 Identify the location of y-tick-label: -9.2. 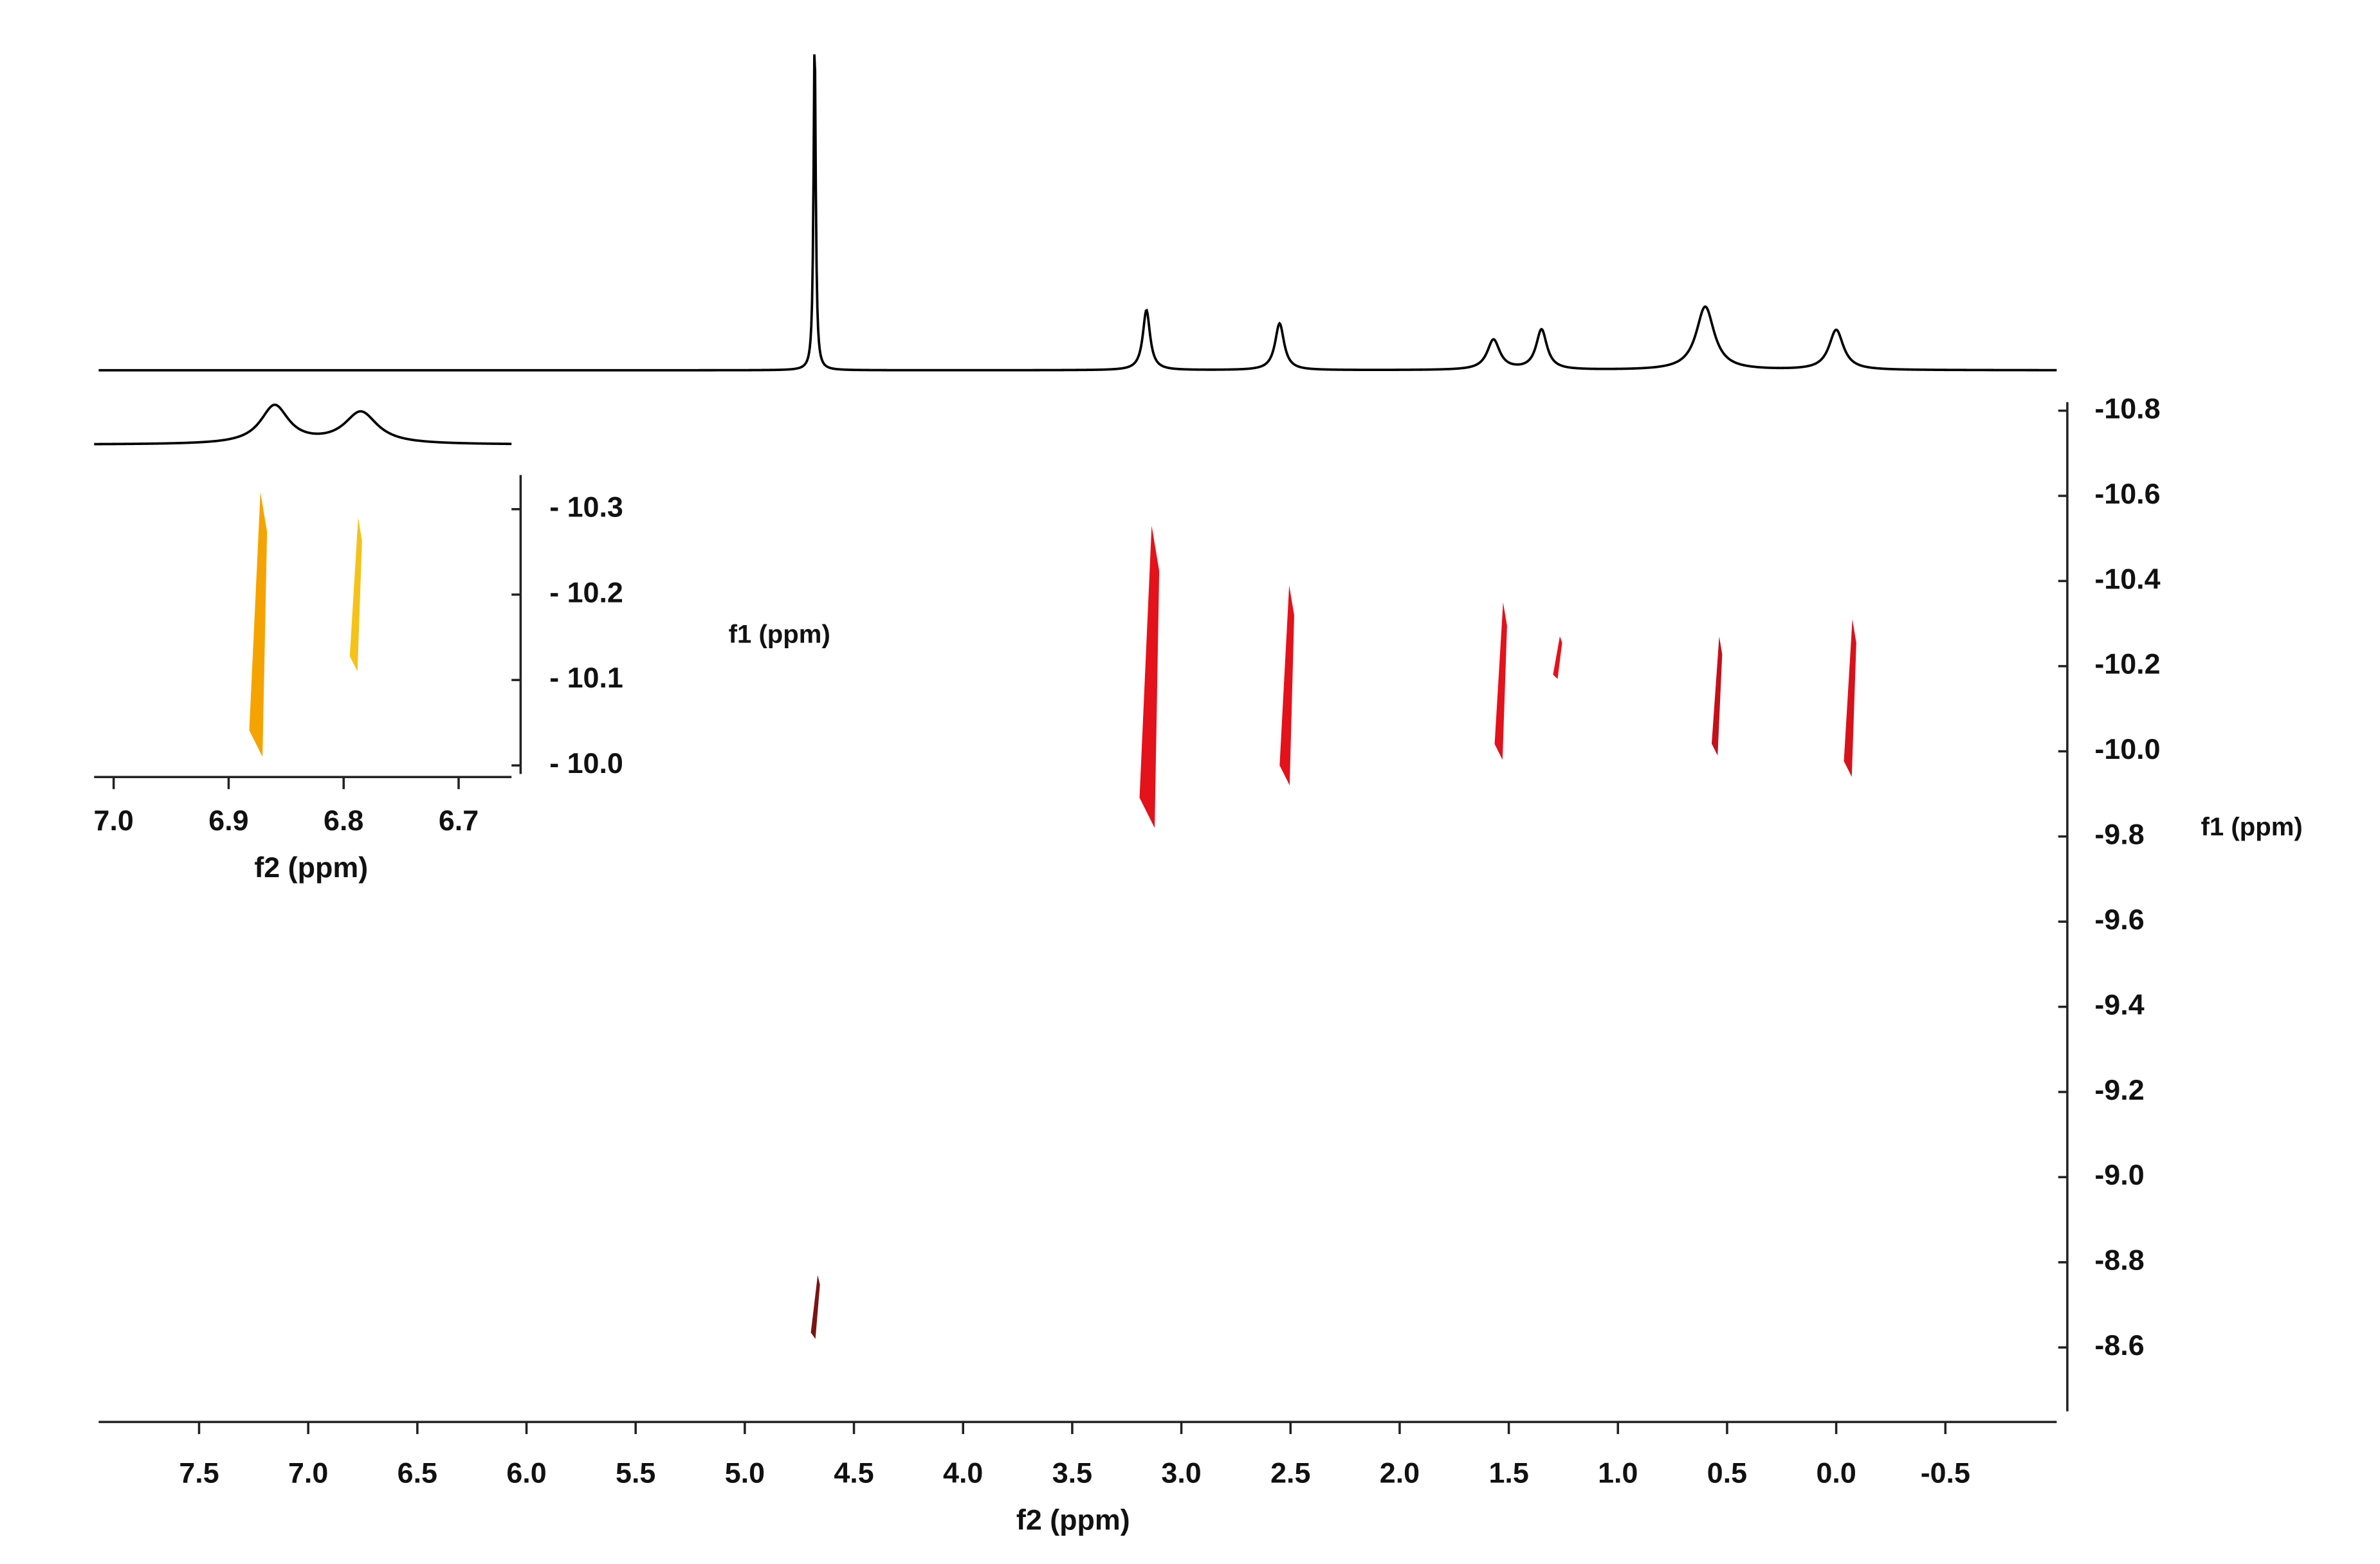
(2119, 1089).